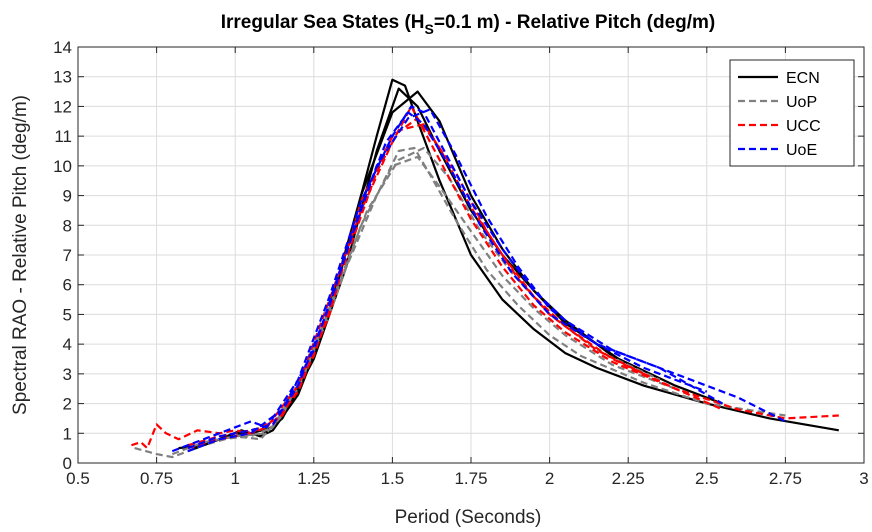 The height and width of the screenshot is (532, 872). What do you see at coordinates (785, 478) in the screenshot?
I see `x-tick-label: 2.75` at bounding box center [785, 478].